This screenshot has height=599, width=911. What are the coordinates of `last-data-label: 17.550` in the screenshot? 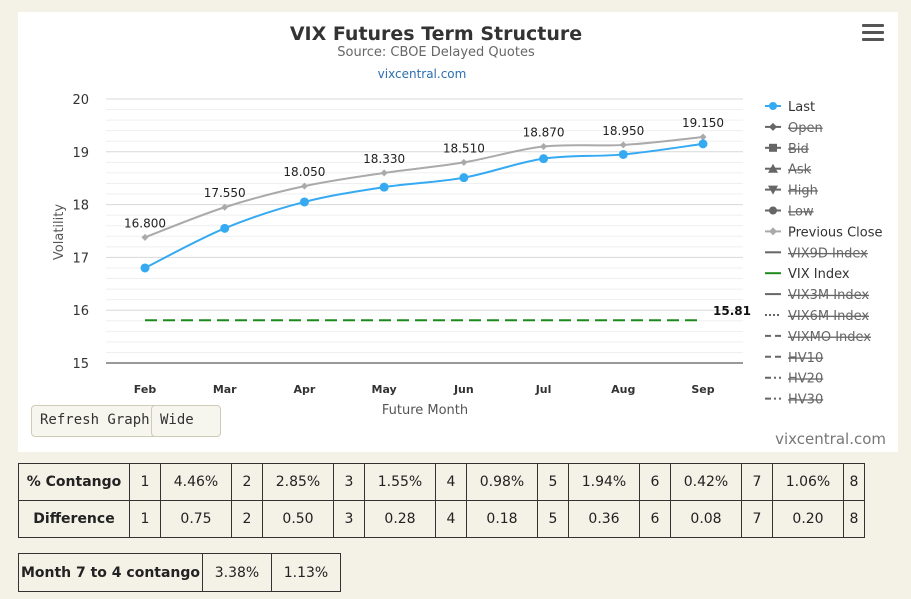 It's located at (225, 193).